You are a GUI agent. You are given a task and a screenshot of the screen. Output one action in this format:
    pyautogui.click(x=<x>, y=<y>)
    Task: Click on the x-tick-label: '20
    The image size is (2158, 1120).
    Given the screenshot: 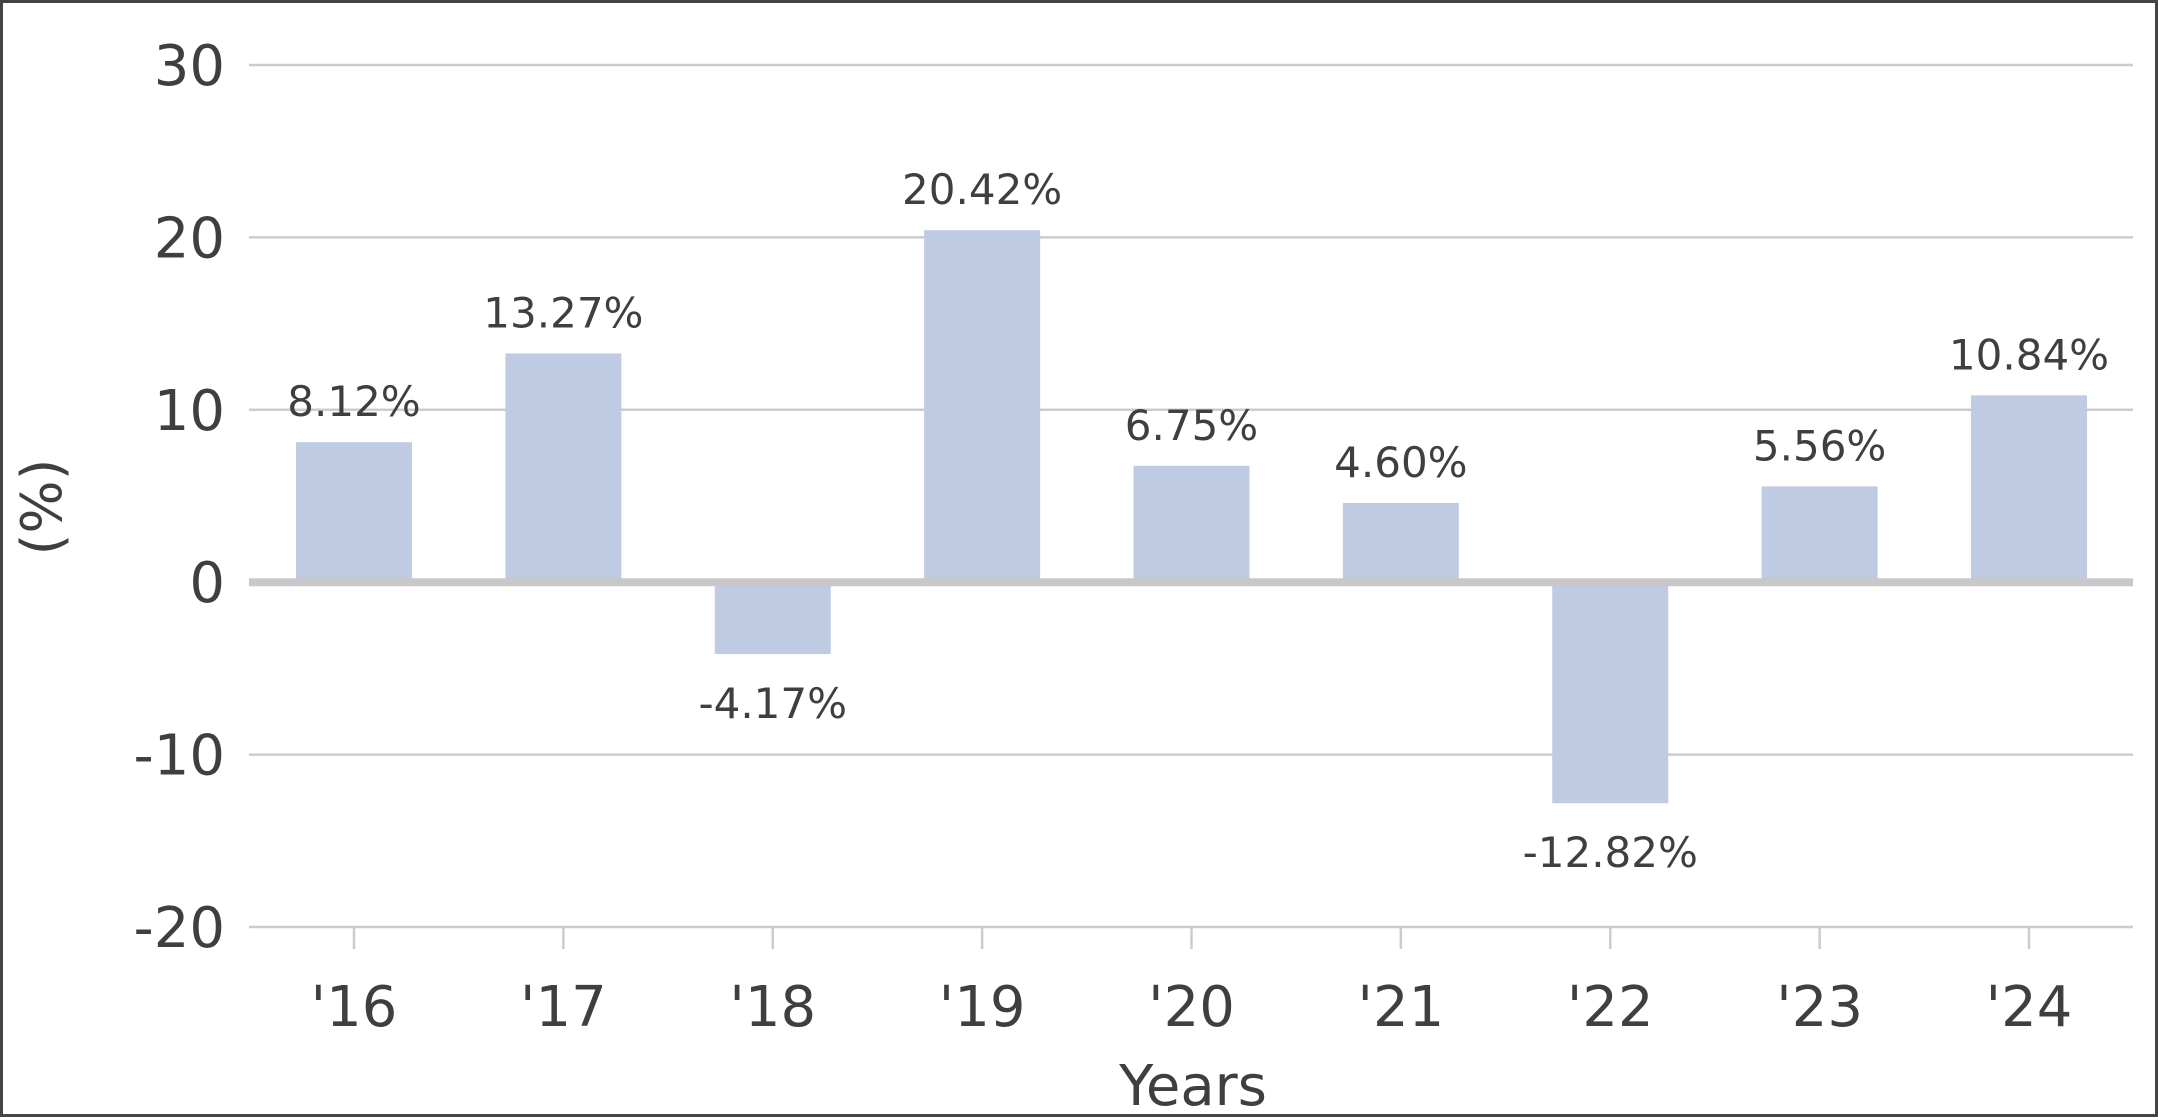 What is the action you would take?
    pyautogui.click(x=1191, y=1007)
    